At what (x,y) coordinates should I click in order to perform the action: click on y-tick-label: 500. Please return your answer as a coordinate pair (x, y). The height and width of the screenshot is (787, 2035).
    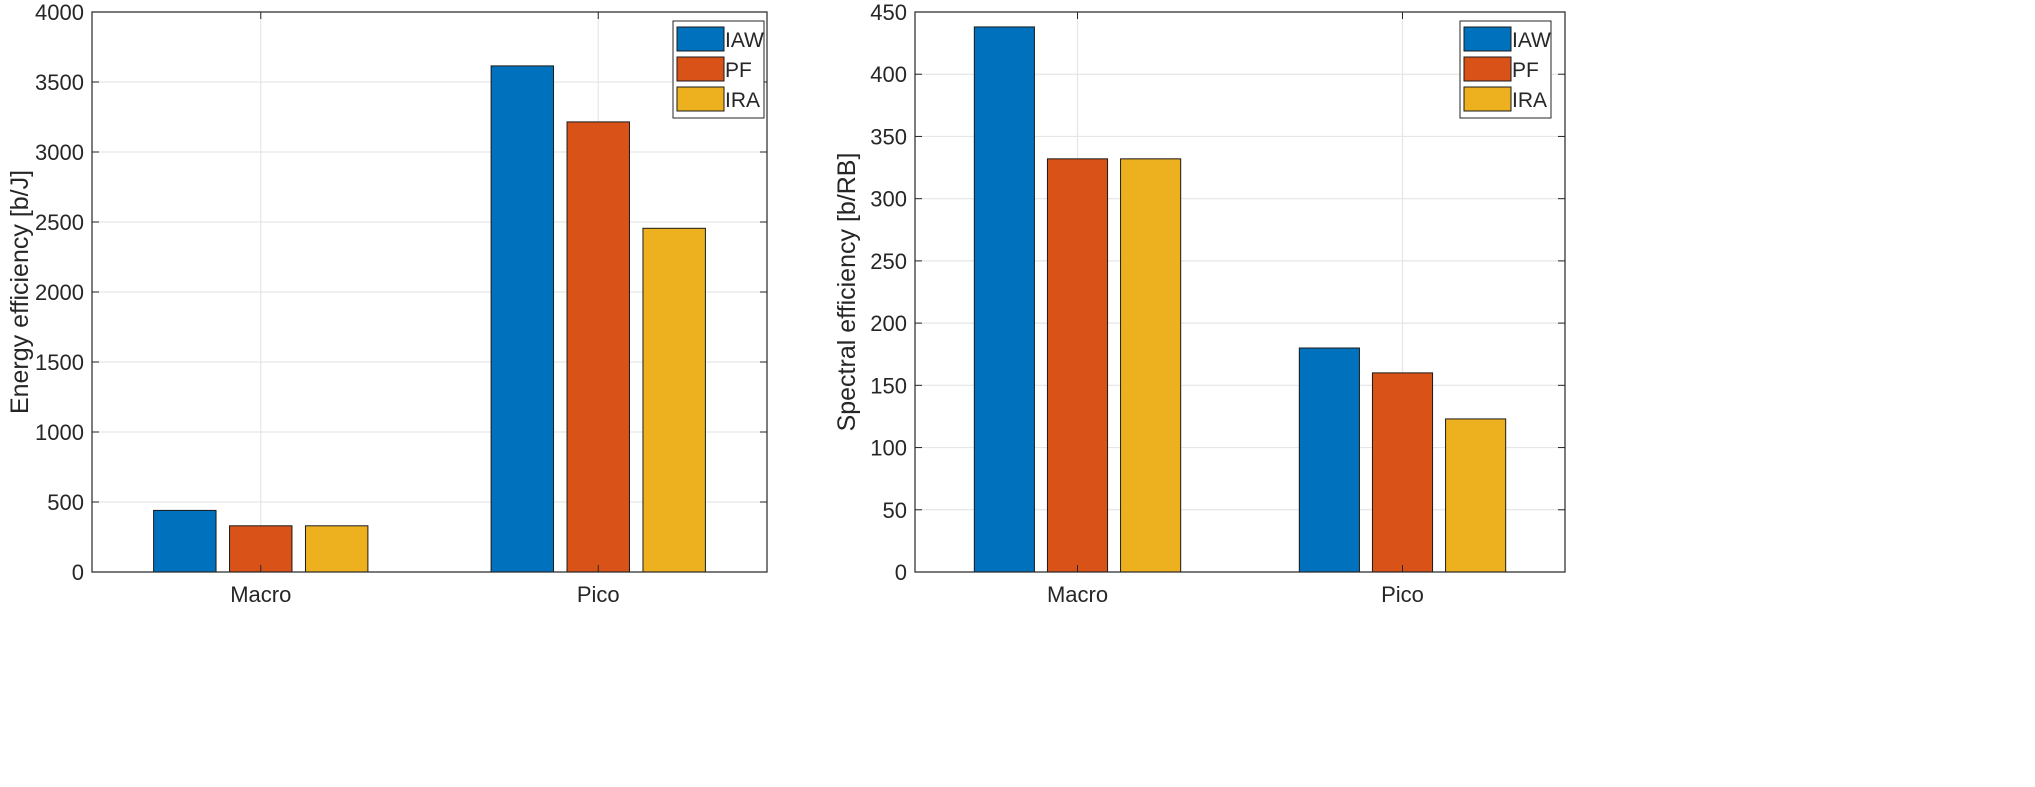
    Looking at the image, I should click on (65, 502).